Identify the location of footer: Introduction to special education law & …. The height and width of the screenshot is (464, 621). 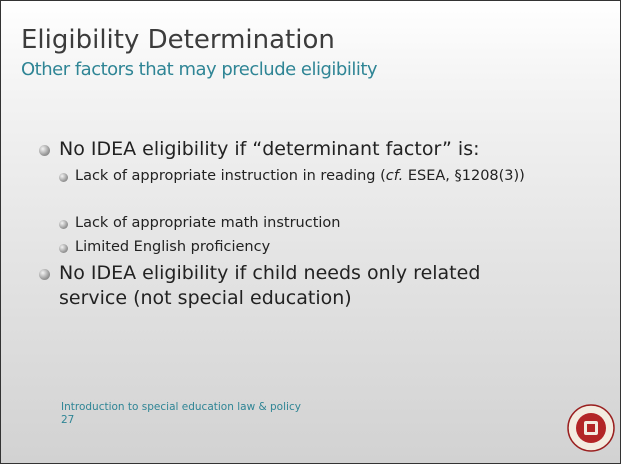
(181, 414).